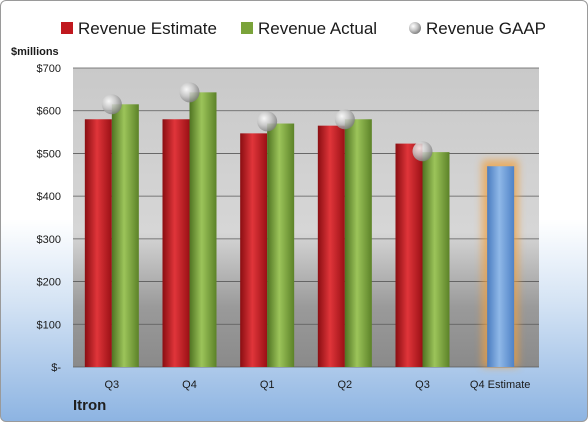 The width and height of the screenshot is (588, 422). I want to click on y-tick-label: $-, so click(56, 368).